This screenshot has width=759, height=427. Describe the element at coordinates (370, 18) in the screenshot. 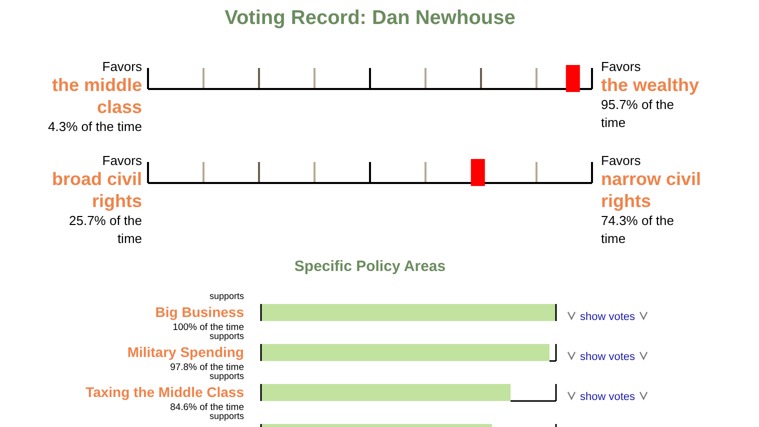

I see `text: Voting Record: Dan Newhouse` at that location.